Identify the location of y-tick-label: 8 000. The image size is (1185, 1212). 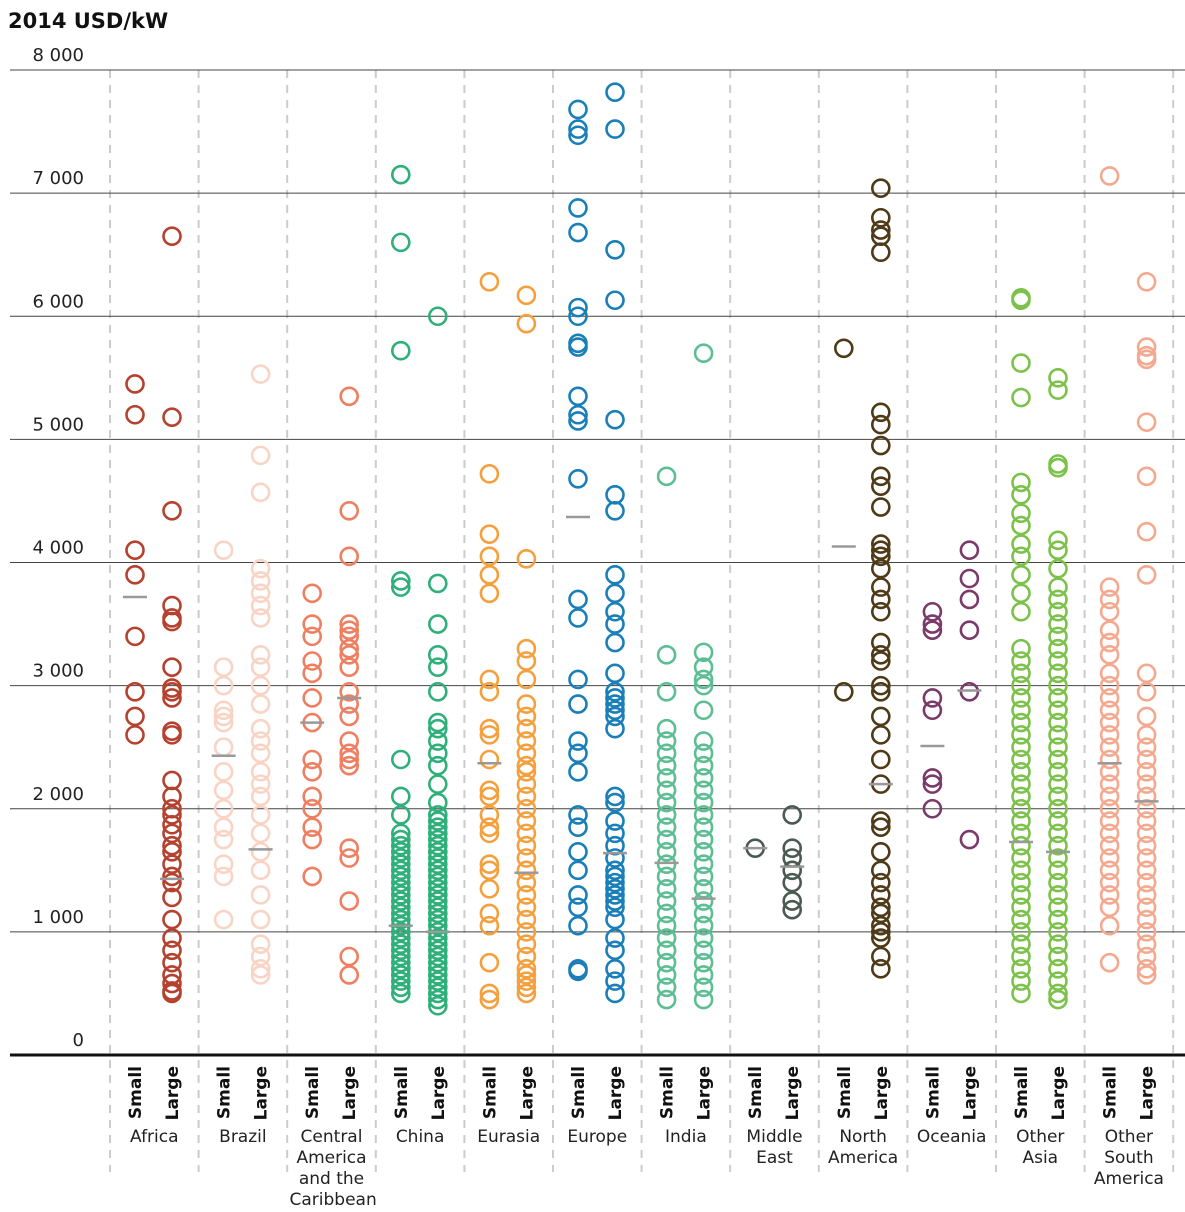
(58, 55).